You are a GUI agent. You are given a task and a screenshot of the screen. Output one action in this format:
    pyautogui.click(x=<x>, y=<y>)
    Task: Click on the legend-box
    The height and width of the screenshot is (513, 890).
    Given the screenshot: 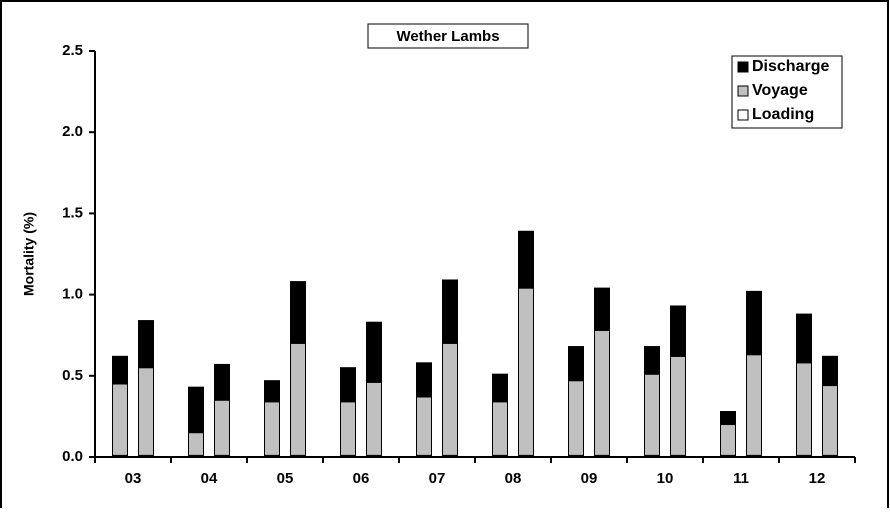 What is the action you would take?
    pyautogui.click(x=787, y=92)
    